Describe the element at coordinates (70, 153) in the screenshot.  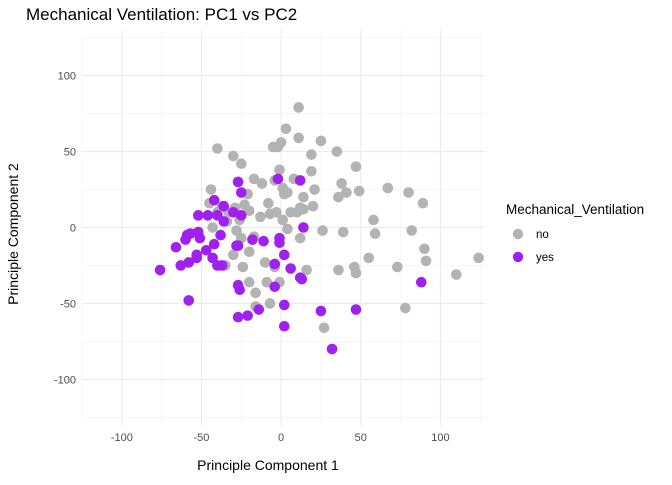
I see `y-tick-label: 50` at that location.